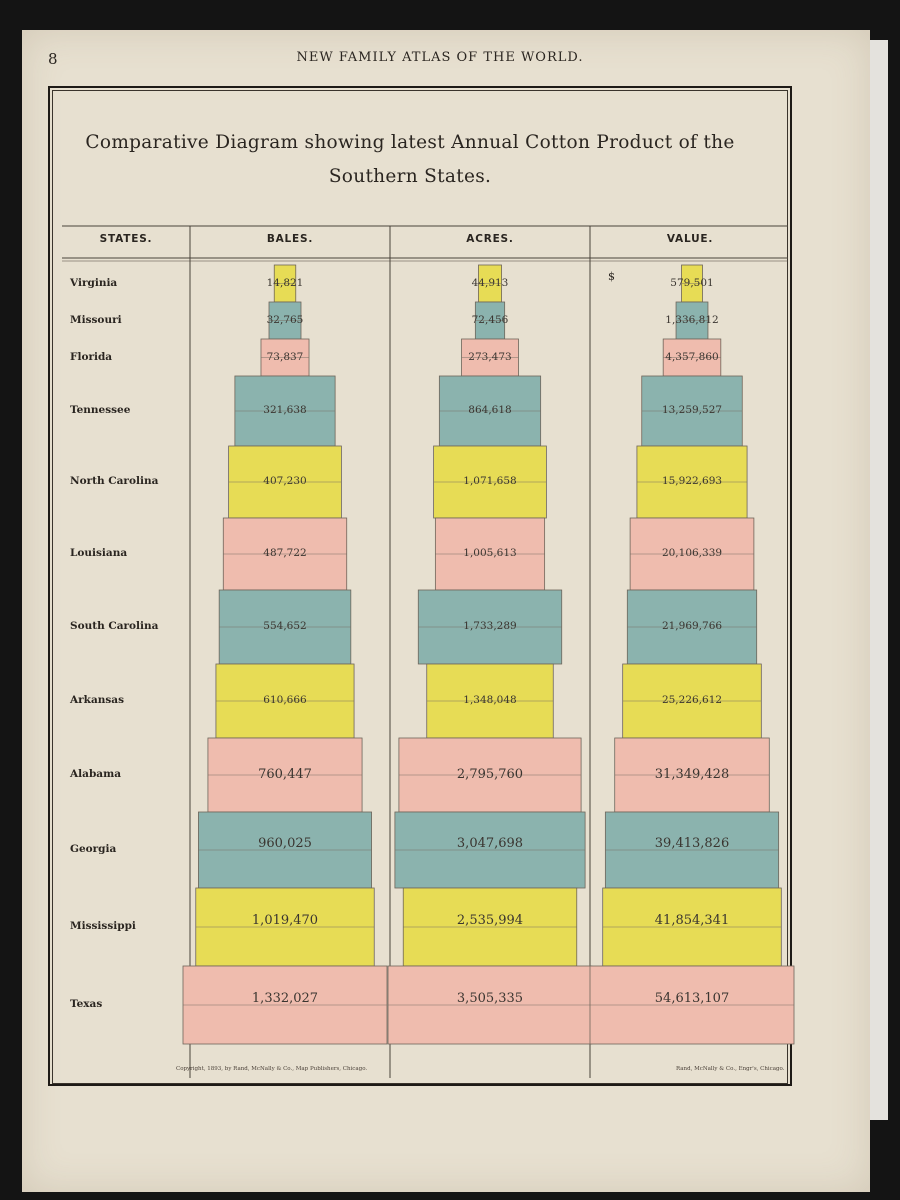 The height and width of the screenshot is (1200, 900). I want to click on bales-value-label: 554,652, so click(285, 626).